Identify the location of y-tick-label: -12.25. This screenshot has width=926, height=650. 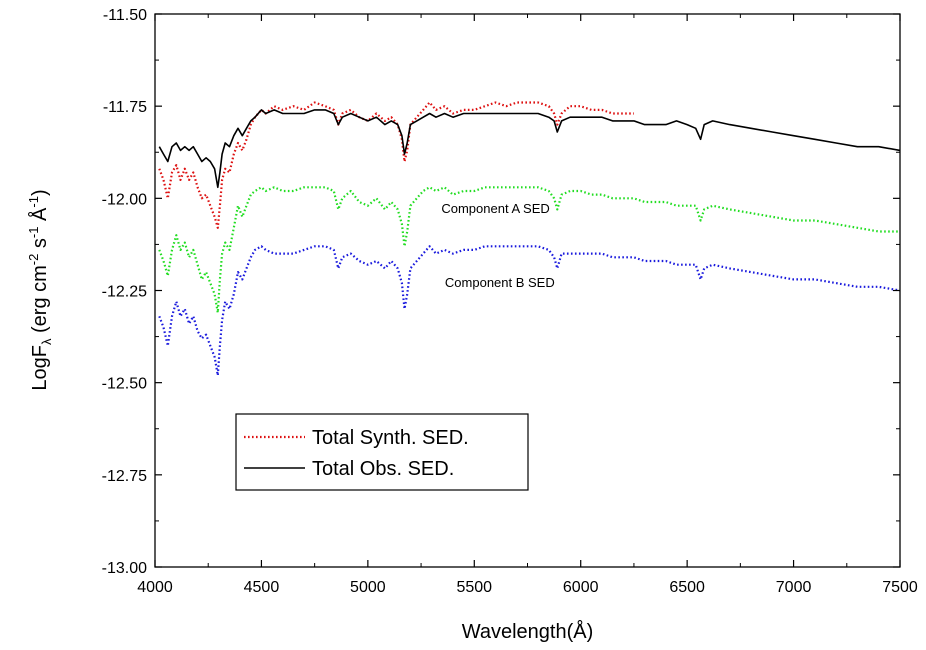
(124, 292).